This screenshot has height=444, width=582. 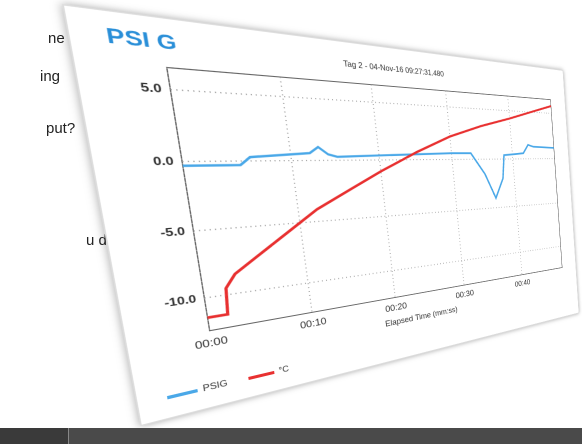 I want to click on x-tick-label: 00:30, so click(x=464, y=294).